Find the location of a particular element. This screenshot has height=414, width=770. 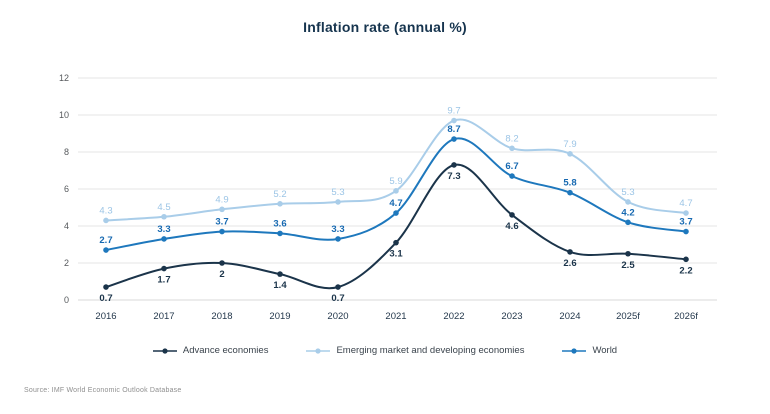

svg-text: 2.6 is located at coordinates (569, 263).